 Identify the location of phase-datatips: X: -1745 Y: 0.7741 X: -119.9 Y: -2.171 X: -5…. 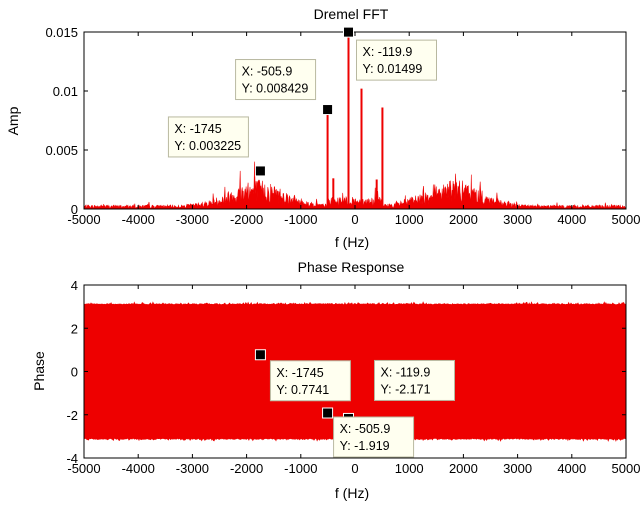
(355, 403).